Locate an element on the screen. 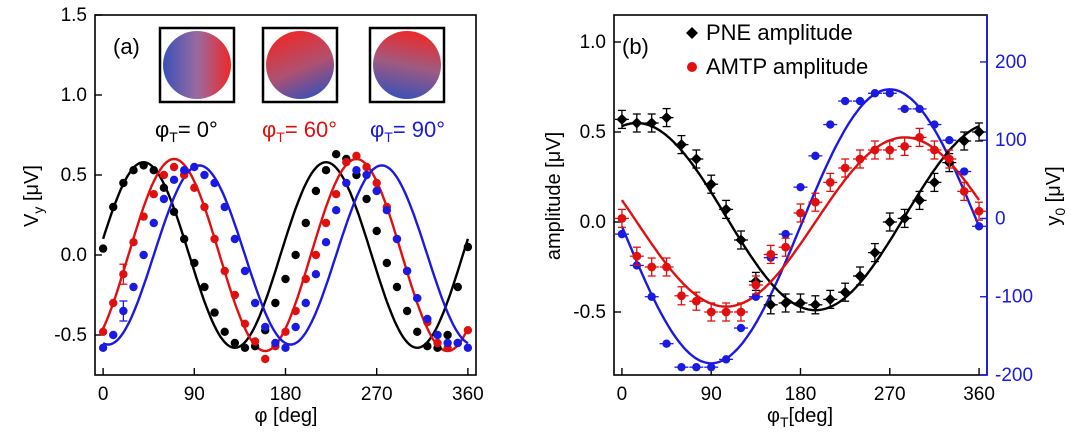 The width and height of the screenshot is (1086, 435). x-axis-label: φT[deg] is located at coordinates (800, 417).